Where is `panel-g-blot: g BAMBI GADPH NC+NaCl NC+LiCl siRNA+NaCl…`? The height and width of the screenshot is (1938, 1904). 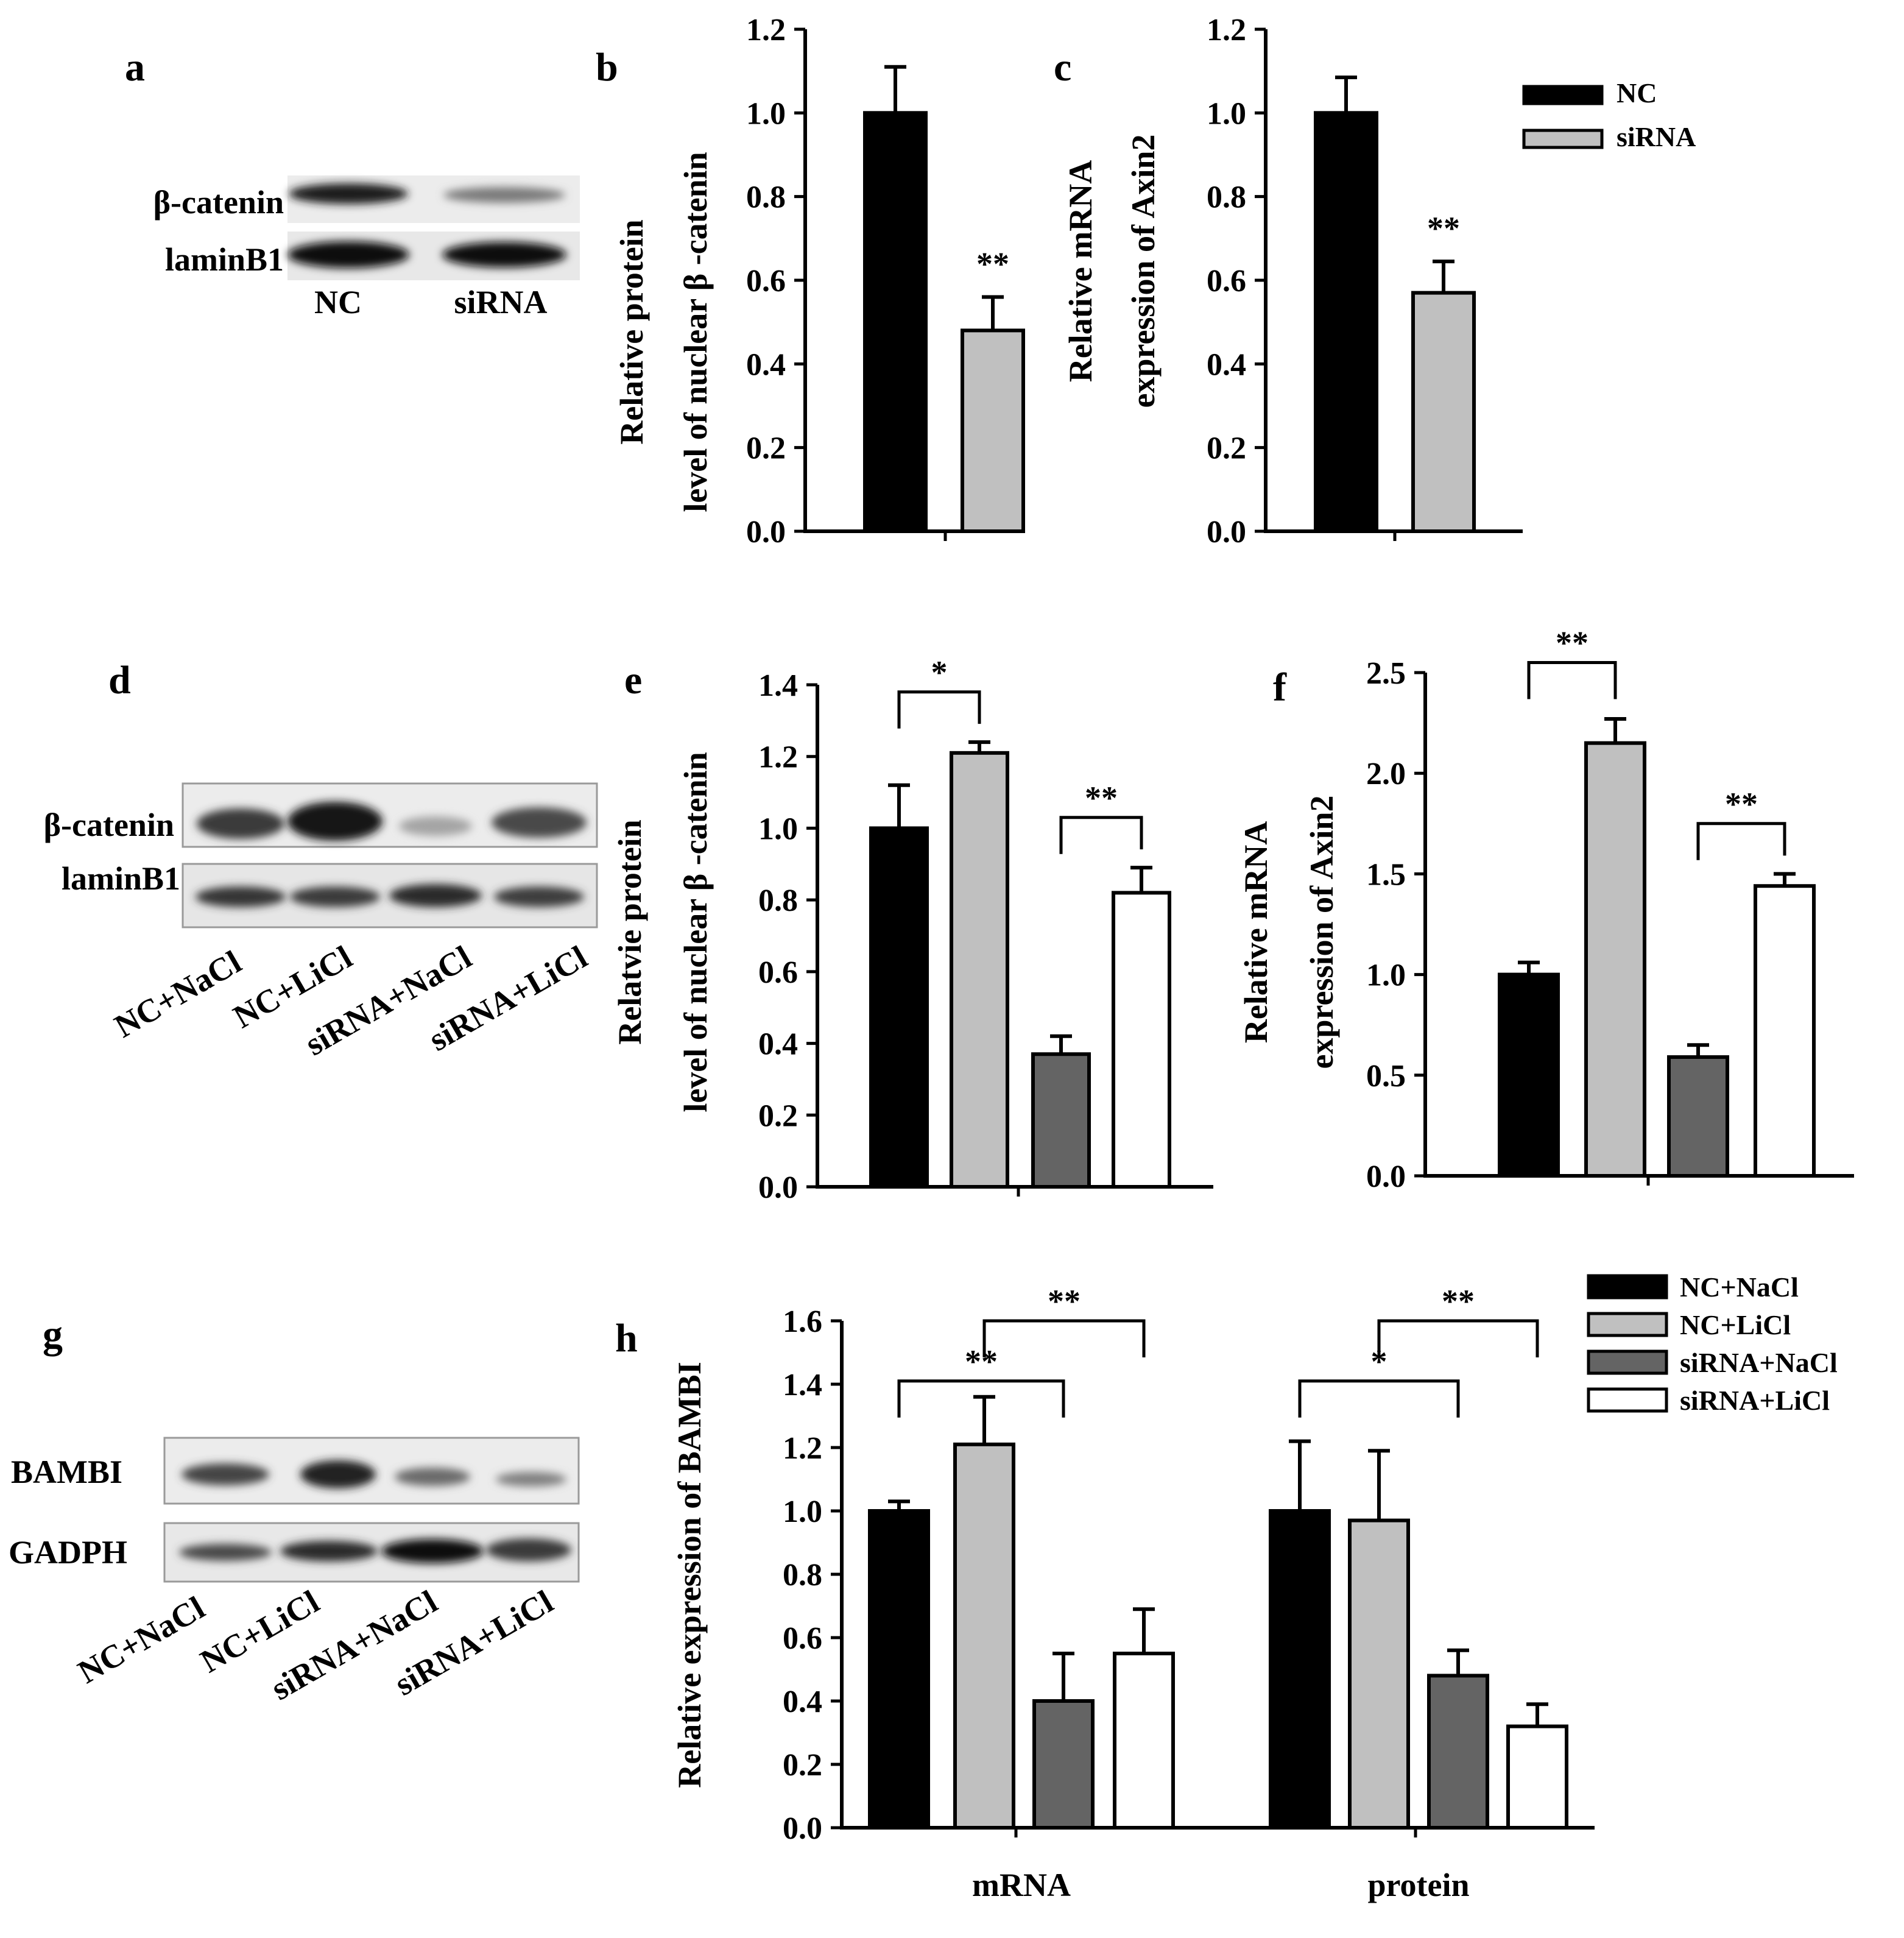 panel-g-blot: g BAMBI GADPH NC+NaCl NC+LiCl siRNA+NaCl… is located at coordinates (294, 1509).